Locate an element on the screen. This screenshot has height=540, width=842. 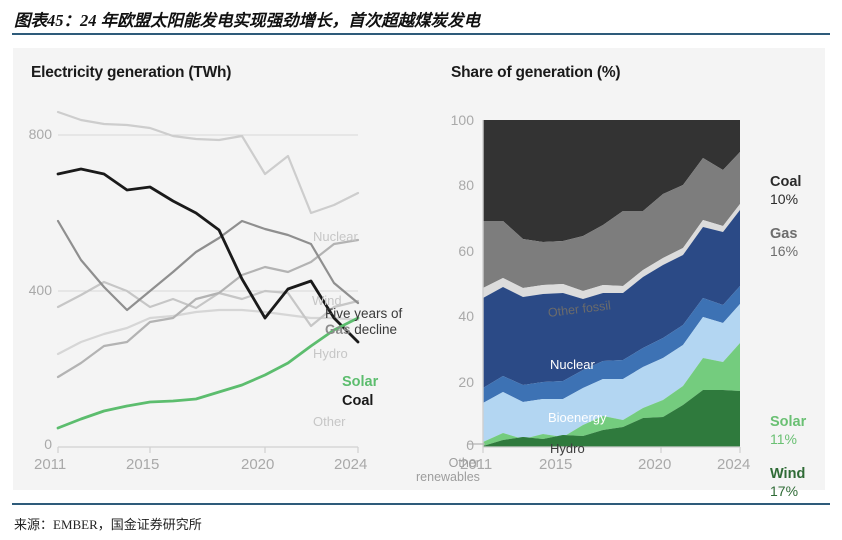
other-renewables-line1: Other is located at coordinates (464, 463).